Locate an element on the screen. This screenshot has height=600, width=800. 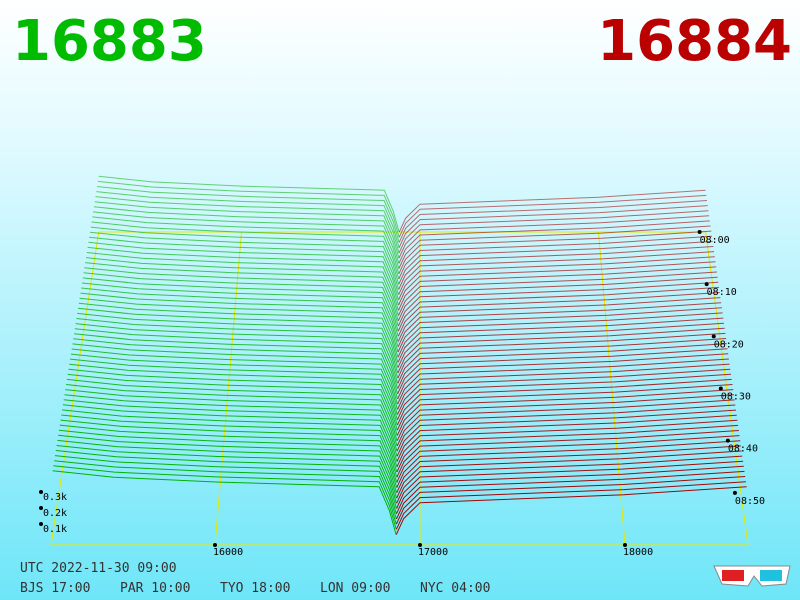
price-tick-label: 16000 is located at coordinates (228, 552).